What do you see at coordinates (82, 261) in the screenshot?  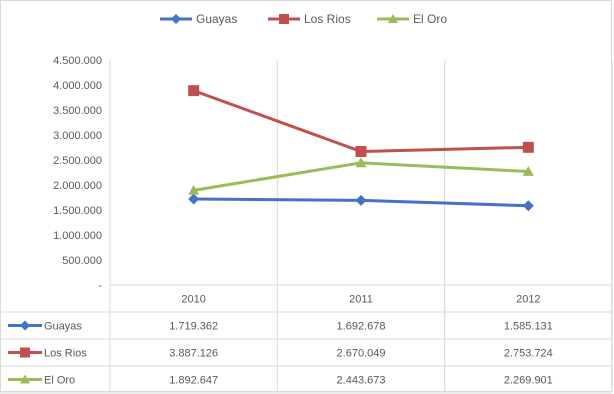 I see `y-tick-label: 500.000` at bounding box center [82, 261].